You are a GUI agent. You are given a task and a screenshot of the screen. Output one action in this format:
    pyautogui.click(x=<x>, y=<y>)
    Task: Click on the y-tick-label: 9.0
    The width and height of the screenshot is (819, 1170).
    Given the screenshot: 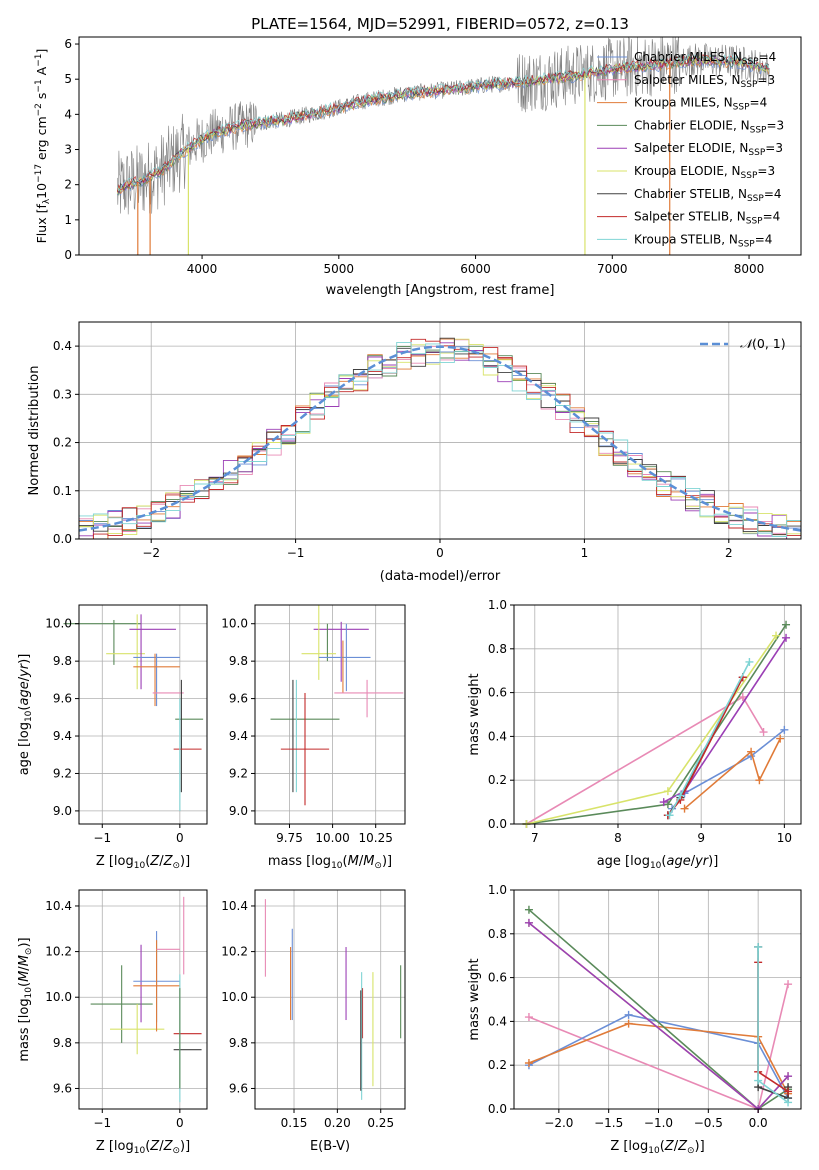 What is the action you would take?
    pyautogui.click(x=62, y=811)
    